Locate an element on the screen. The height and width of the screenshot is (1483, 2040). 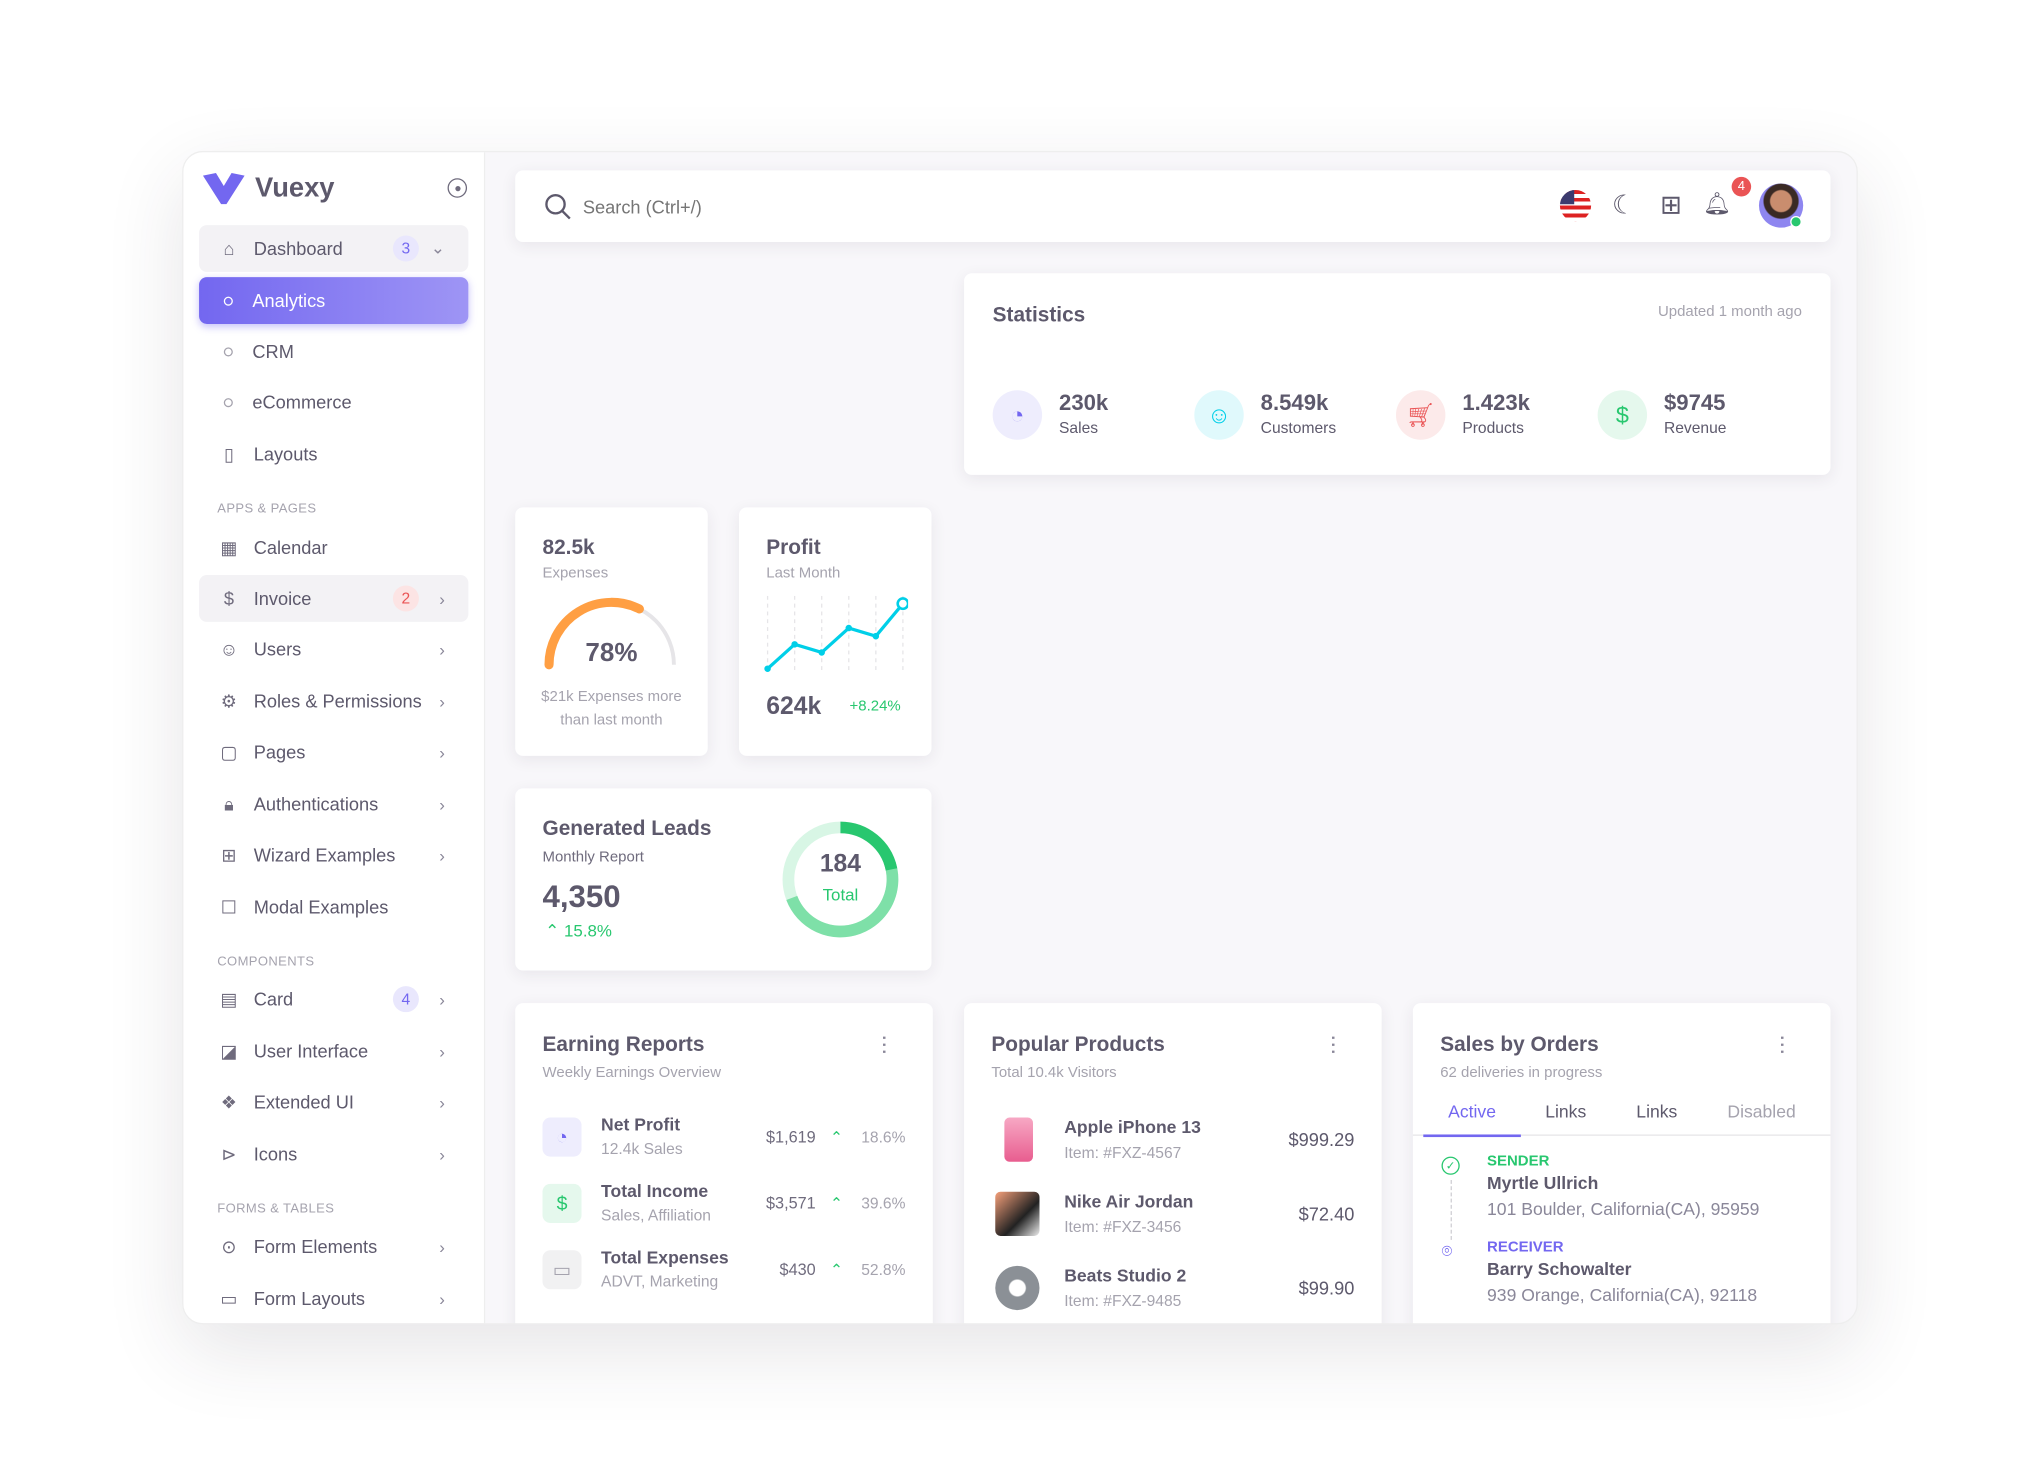
product-item: Item: #FXZ-9485 is located at coordinates (1123, 1301).